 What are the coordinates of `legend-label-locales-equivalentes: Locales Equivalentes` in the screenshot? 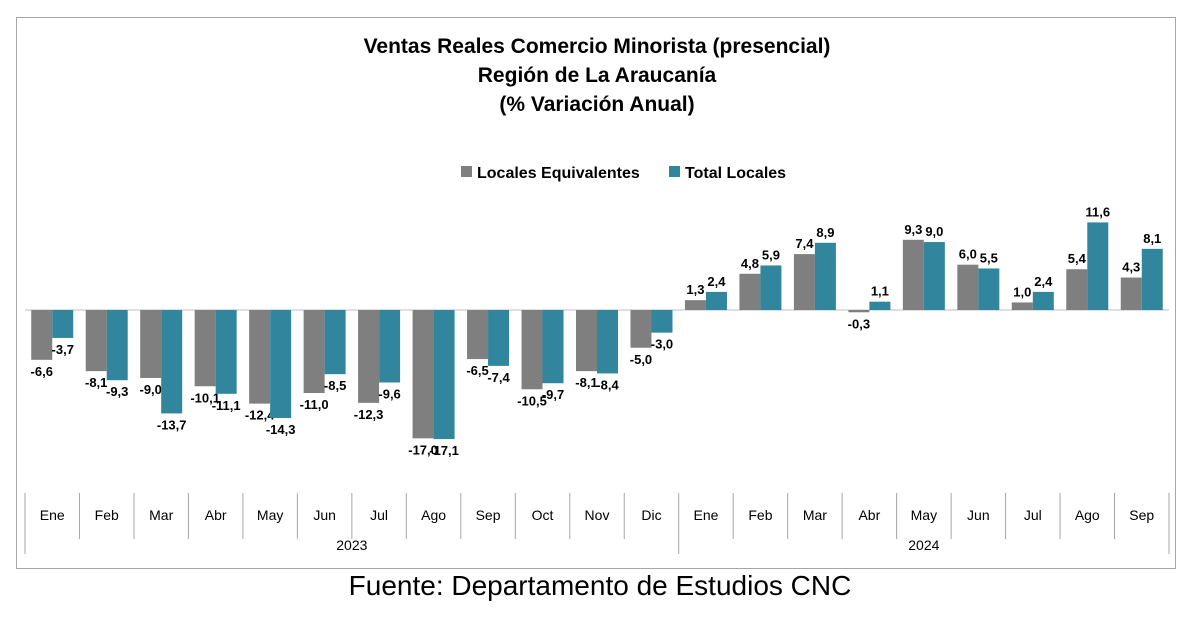 It's located at (558, 173).